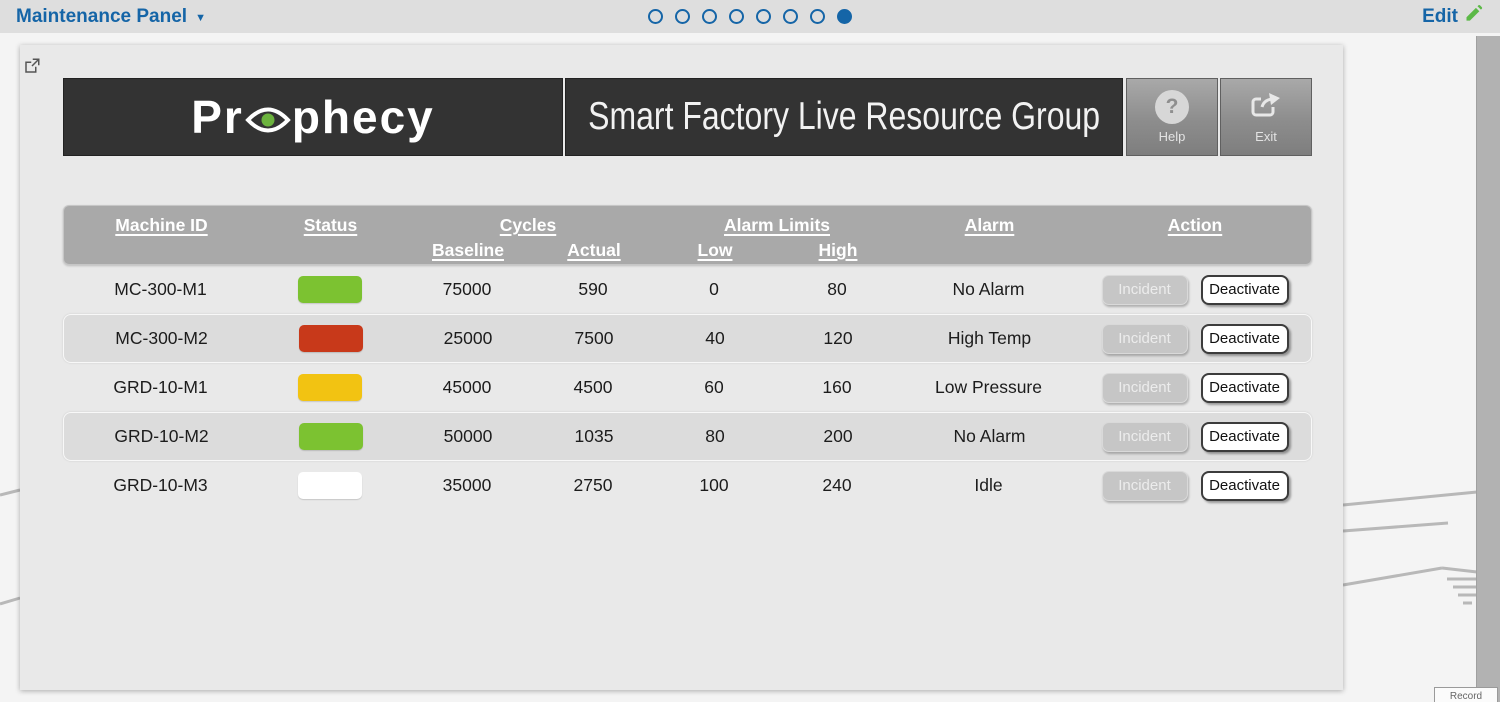  Describe the element at coordinates (468, 338) in the screenshot. I see `baseline-cell: 25000` at that location.